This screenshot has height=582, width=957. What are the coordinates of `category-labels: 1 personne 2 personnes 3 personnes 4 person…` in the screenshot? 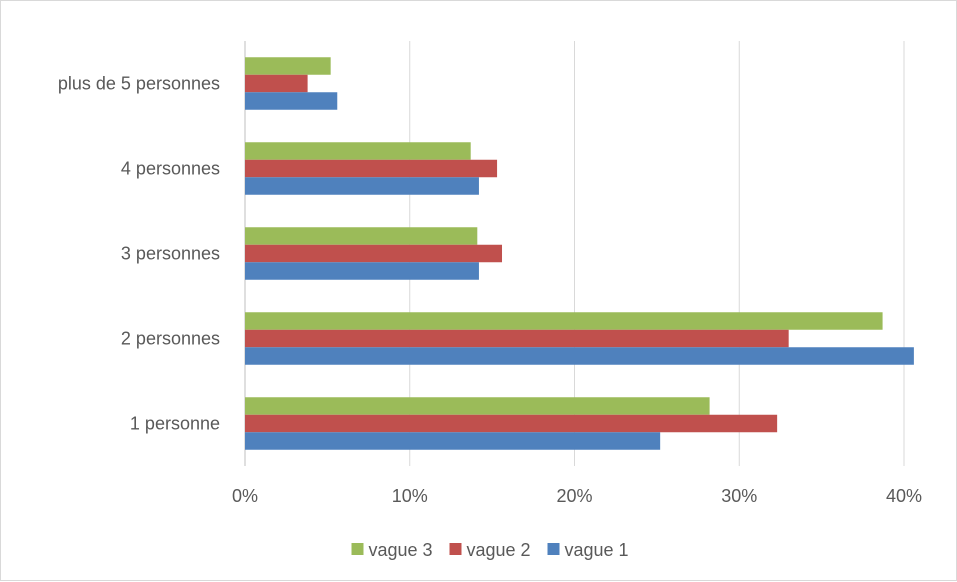 It's located at (139, 254).